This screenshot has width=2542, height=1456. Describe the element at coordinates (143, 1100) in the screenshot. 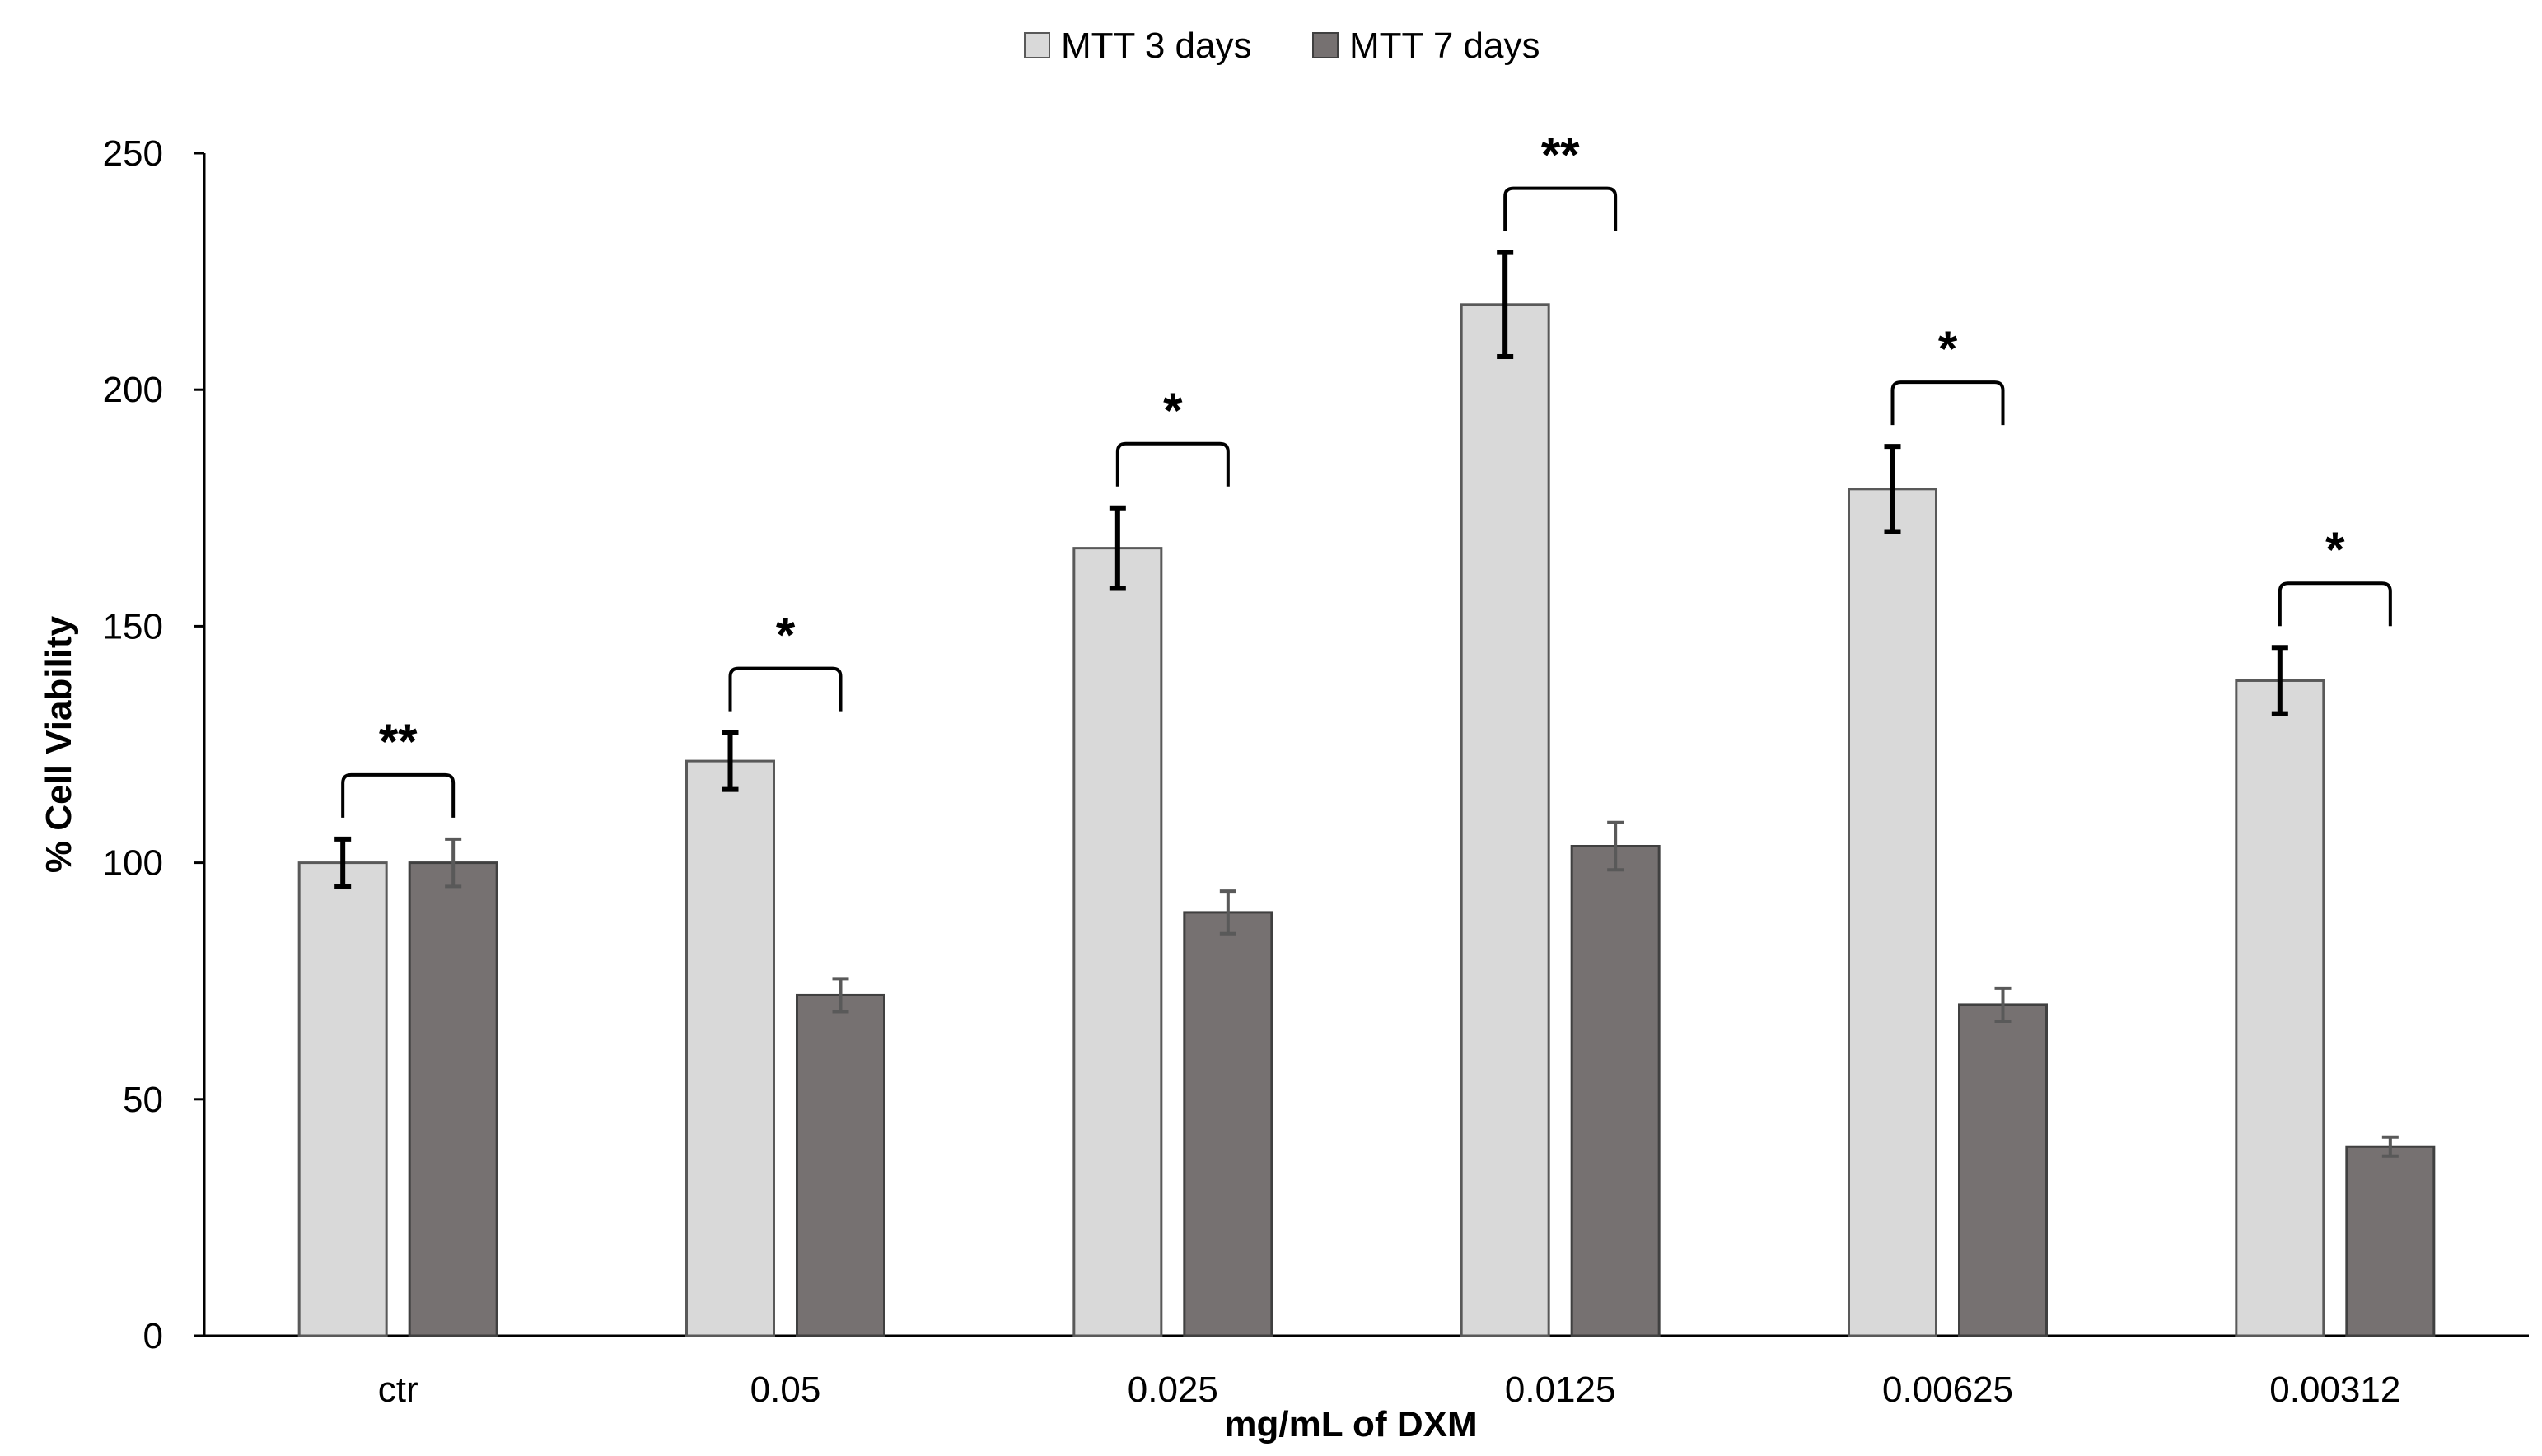

I see `y-tick-label: 50` at that location.